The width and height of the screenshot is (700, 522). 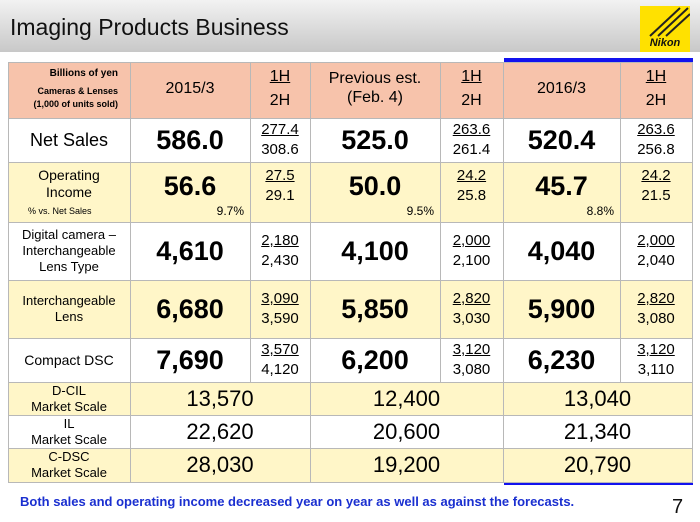 What do you see at coordinates (420, 211) in the screenshot?
I see `ratio-value: 9.5%` at bounding box center [420, 211].